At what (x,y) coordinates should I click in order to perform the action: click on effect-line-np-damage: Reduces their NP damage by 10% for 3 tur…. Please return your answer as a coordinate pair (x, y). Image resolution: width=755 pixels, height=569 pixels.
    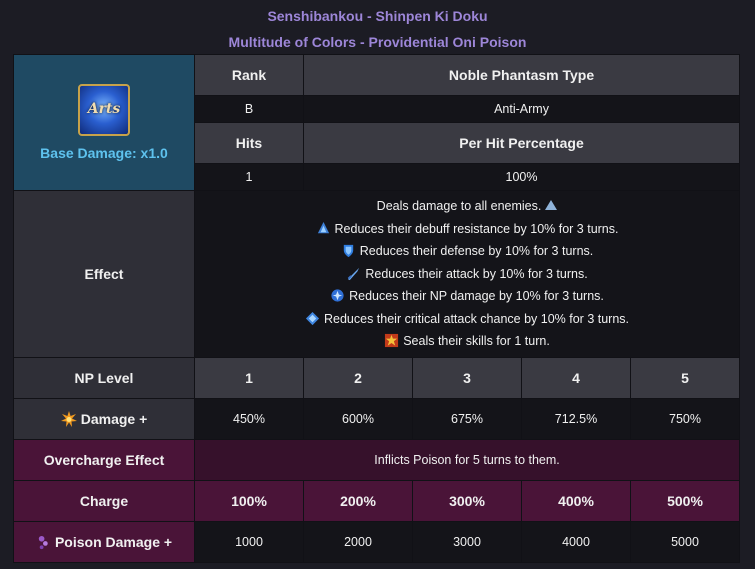
    Looking at the image, I should click on (467, 296).